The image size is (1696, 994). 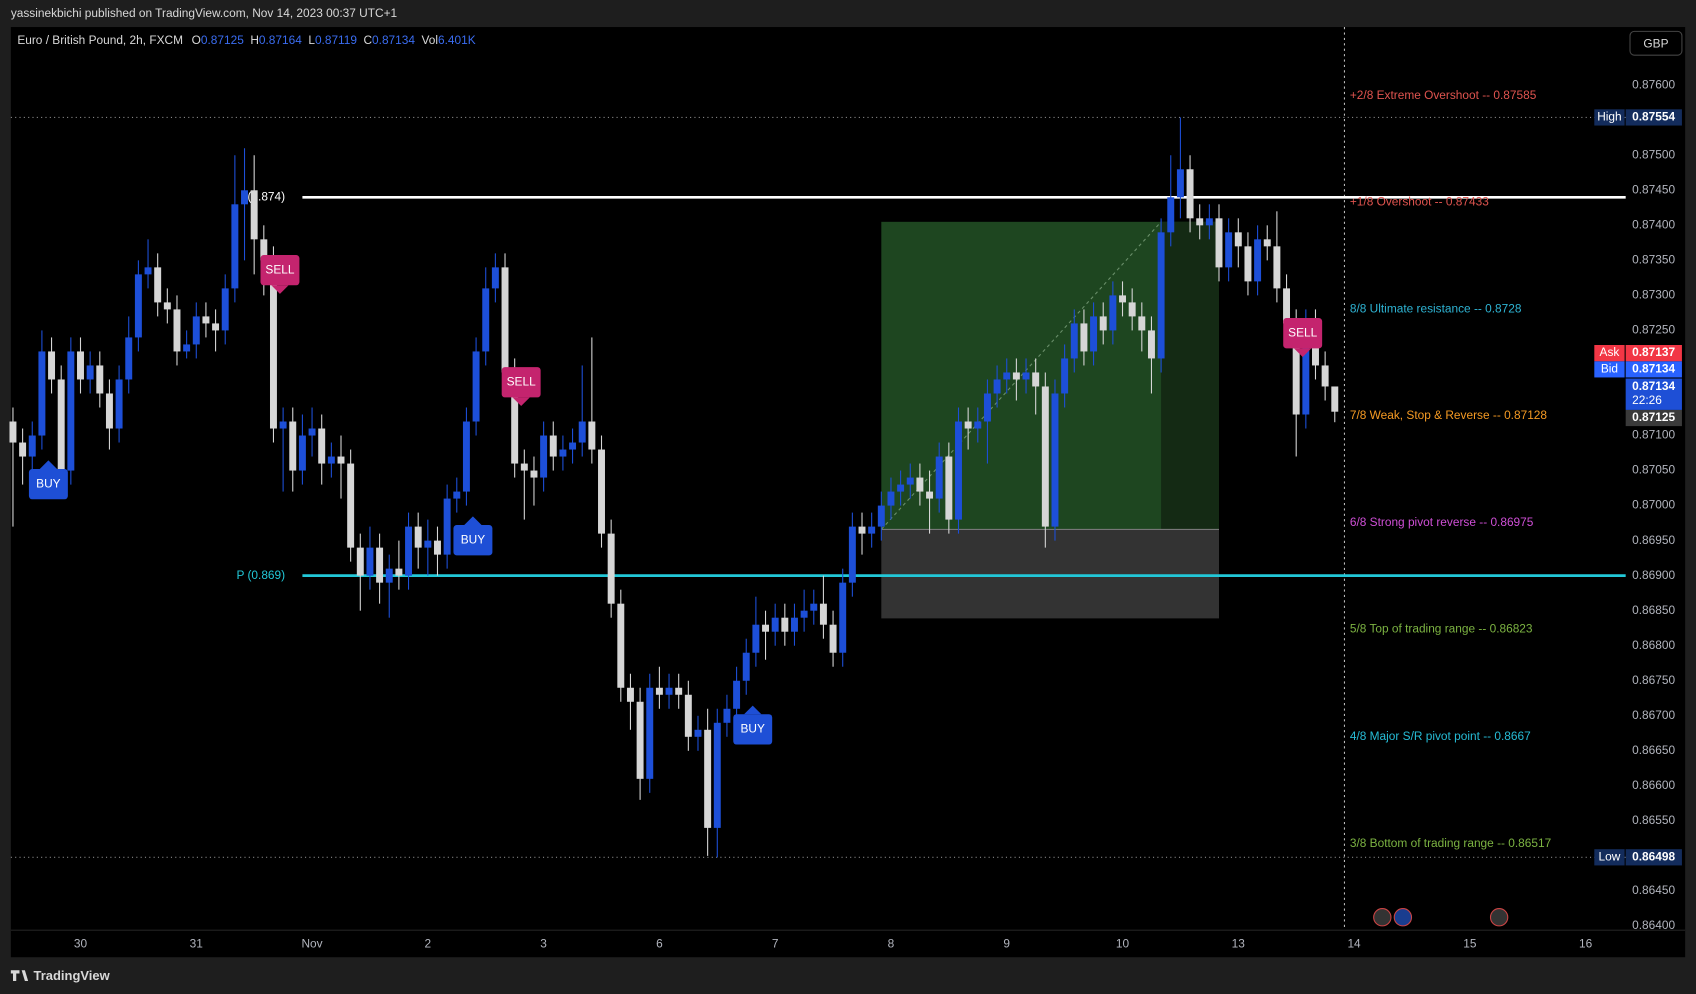 I want to click on x-tick-label: 31, so click(x=197, y=943).